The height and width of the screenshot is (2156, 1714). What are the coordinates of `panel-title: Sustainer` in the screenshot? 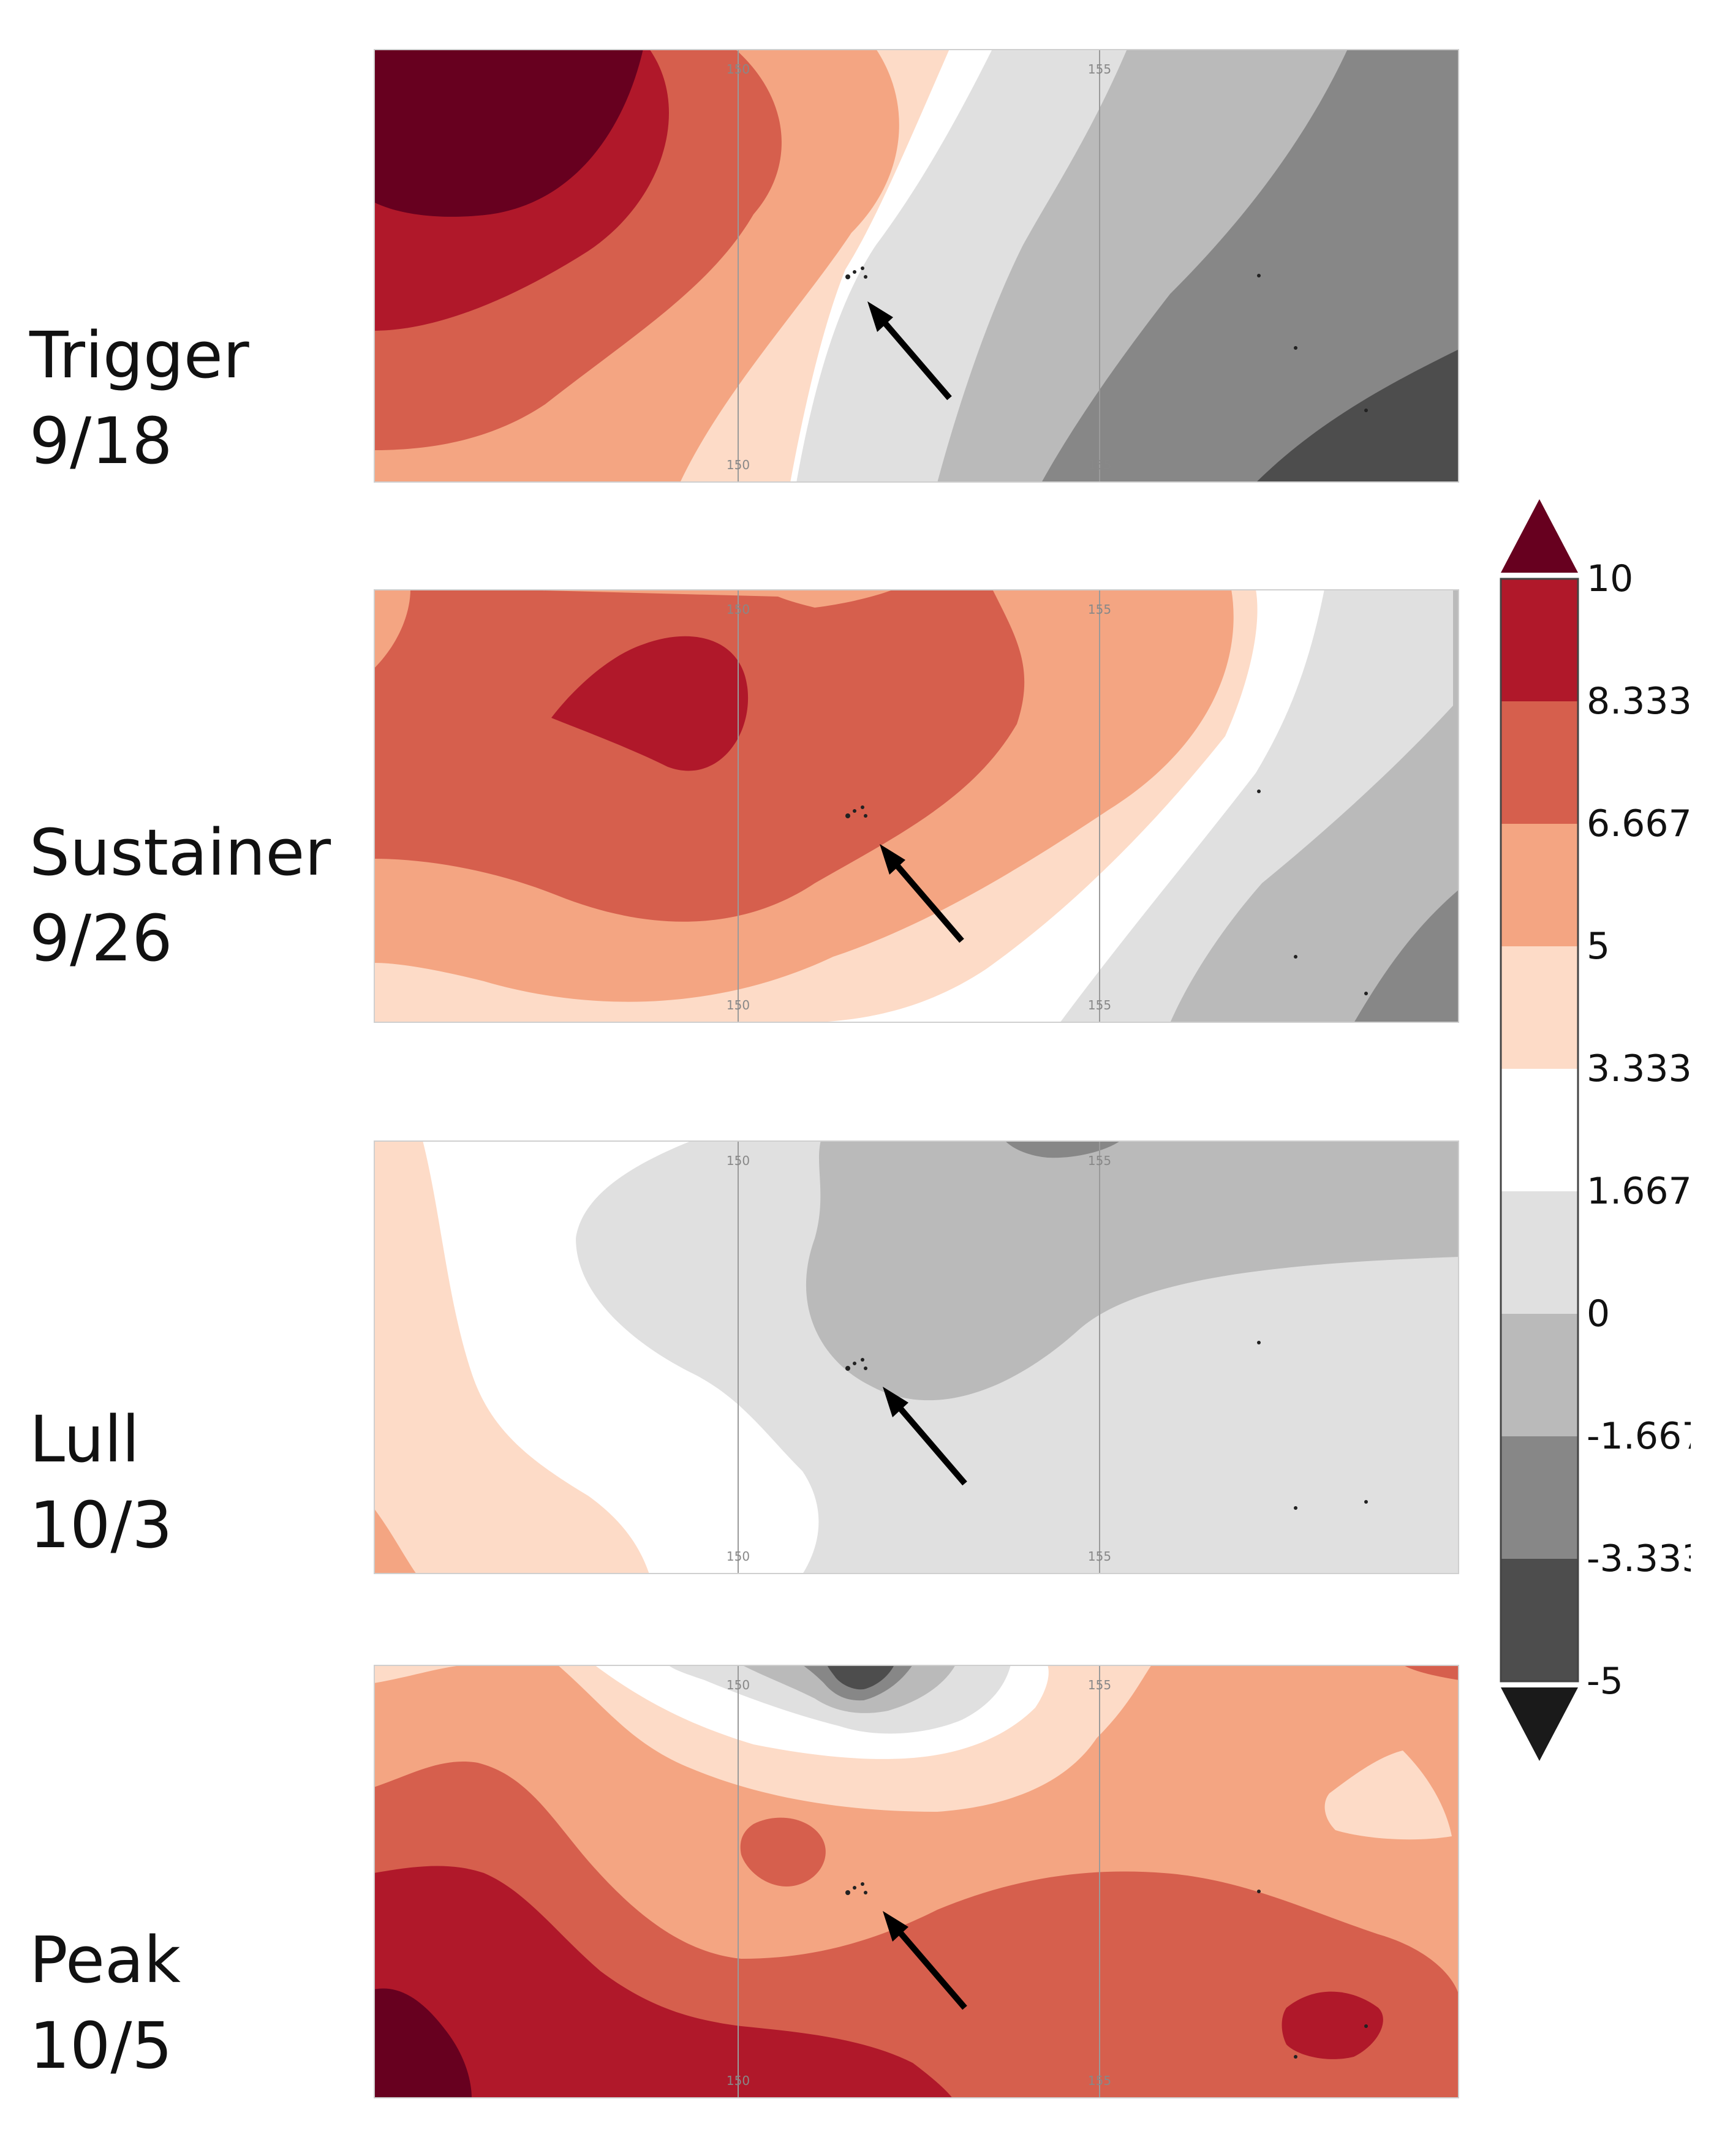 It's located at (180, 853).